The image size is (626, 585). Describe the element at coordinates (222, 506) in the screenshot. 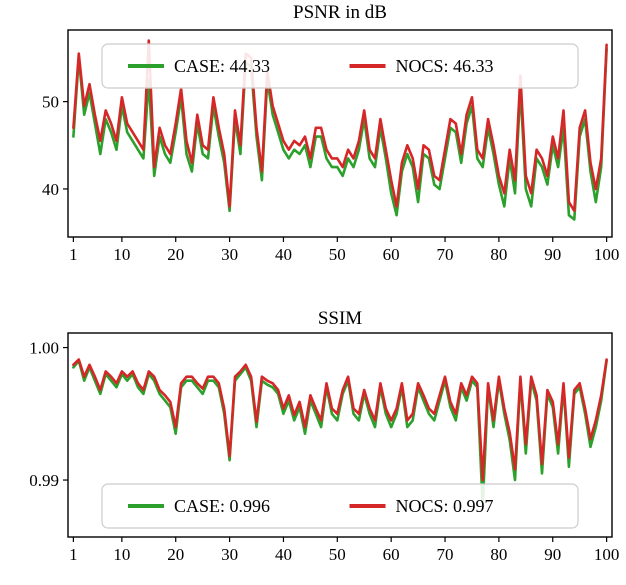

I see `ssim-legend-label-case: CASE: 0.996` at that location.